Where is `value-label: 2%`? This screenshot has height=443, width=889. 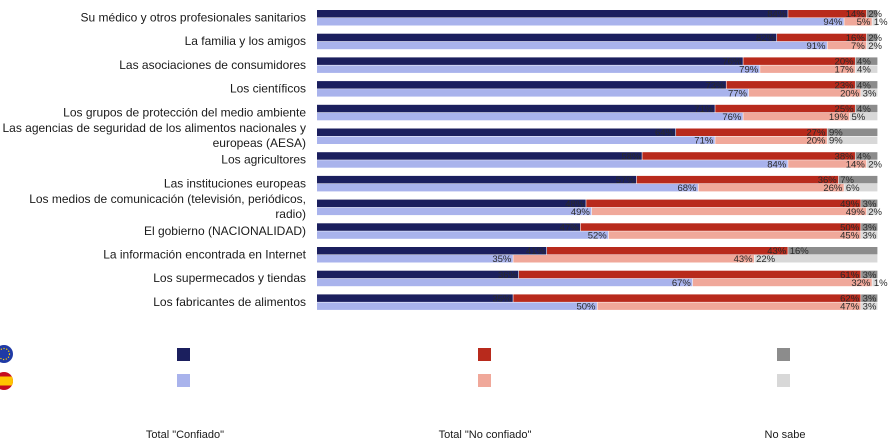
value-label: 2% is located at coordinates (875, 38).